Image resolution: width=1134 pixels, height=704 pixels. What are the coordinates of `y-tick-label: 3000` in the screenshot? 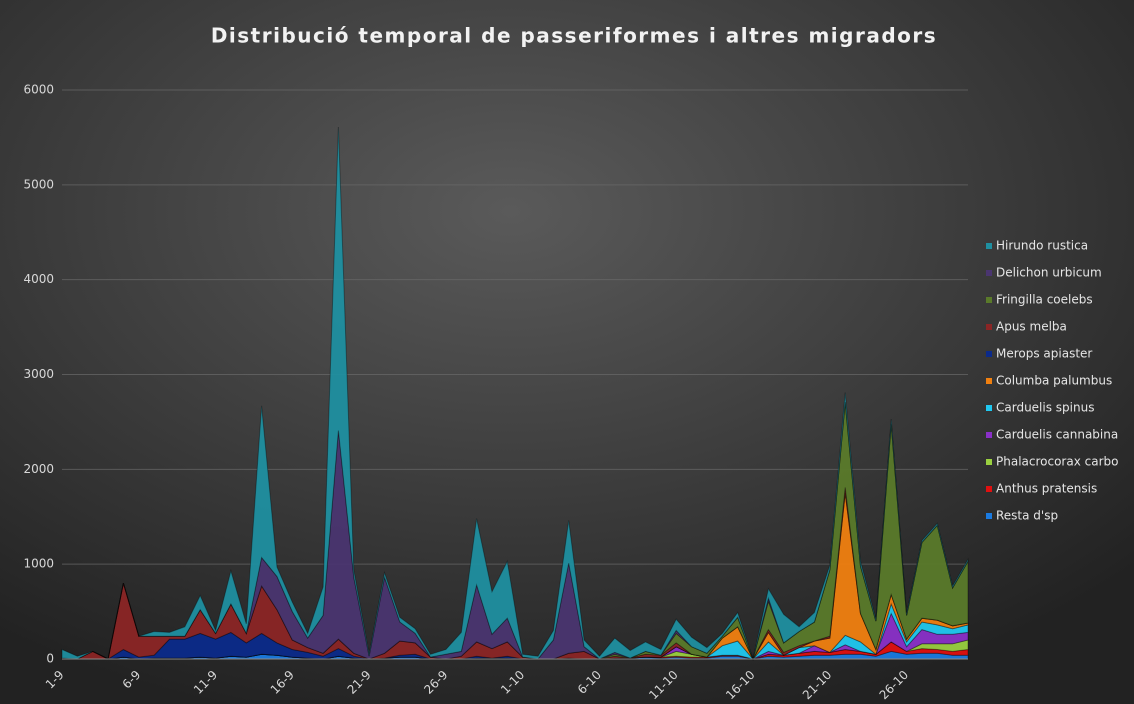 It's located at (38, 374).